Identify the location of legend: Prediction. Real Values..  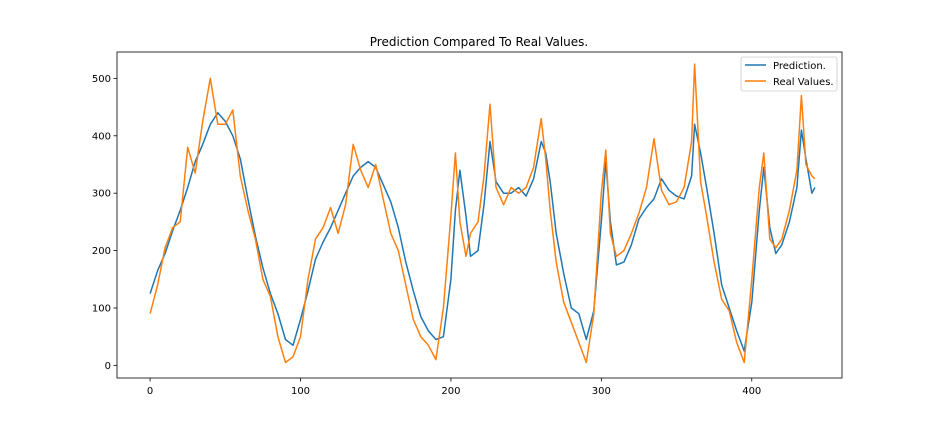
(789, 74).